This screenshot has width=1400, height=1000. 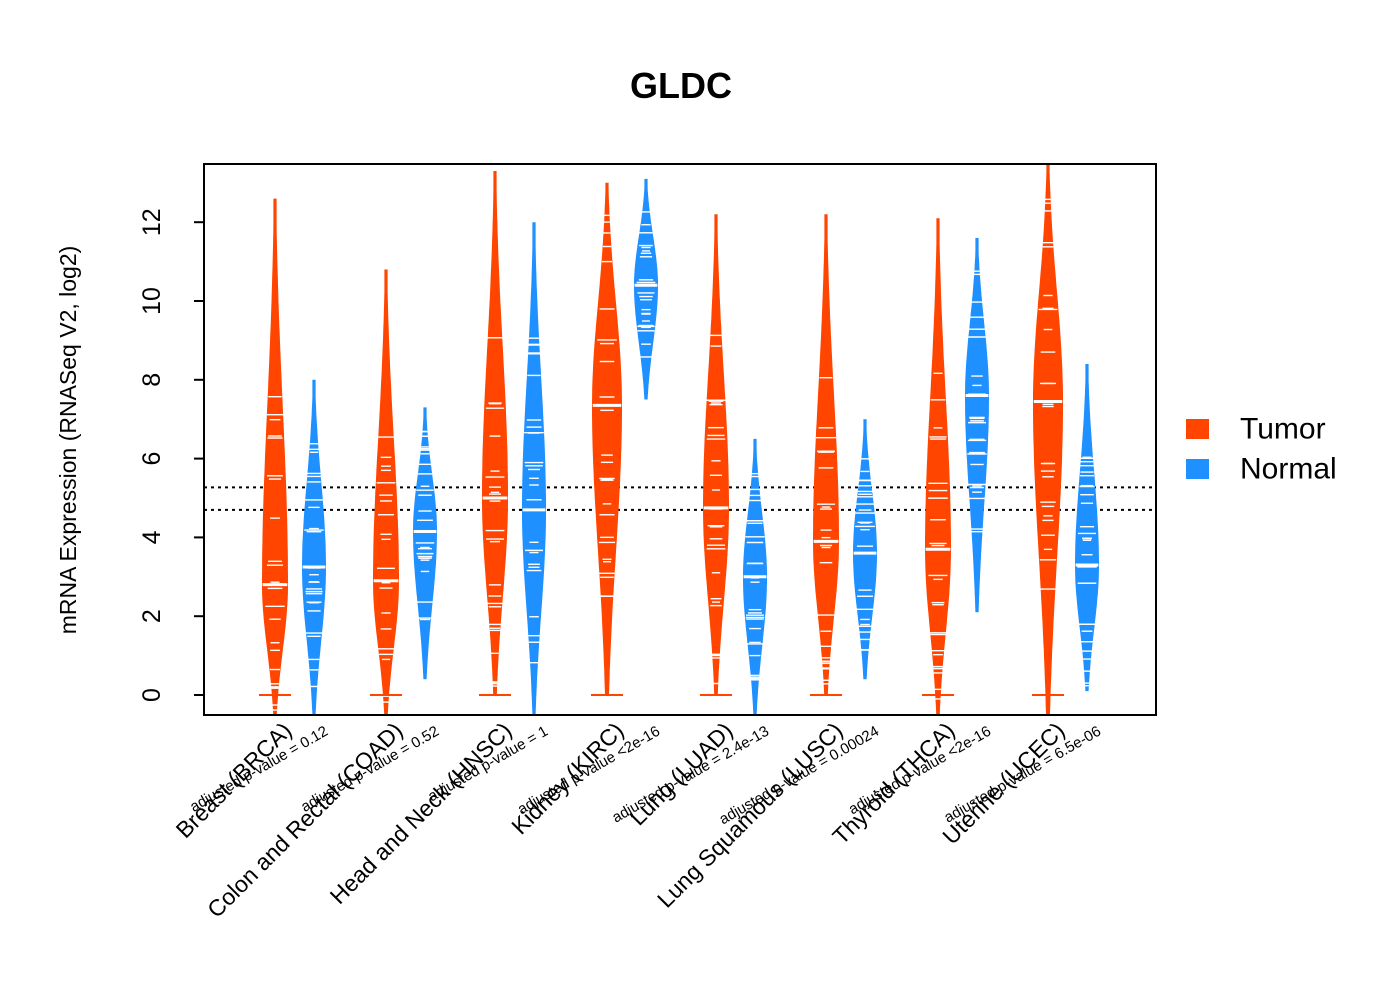 I want to click on violin-cat7-tumor, so click(x=1048, y=439).